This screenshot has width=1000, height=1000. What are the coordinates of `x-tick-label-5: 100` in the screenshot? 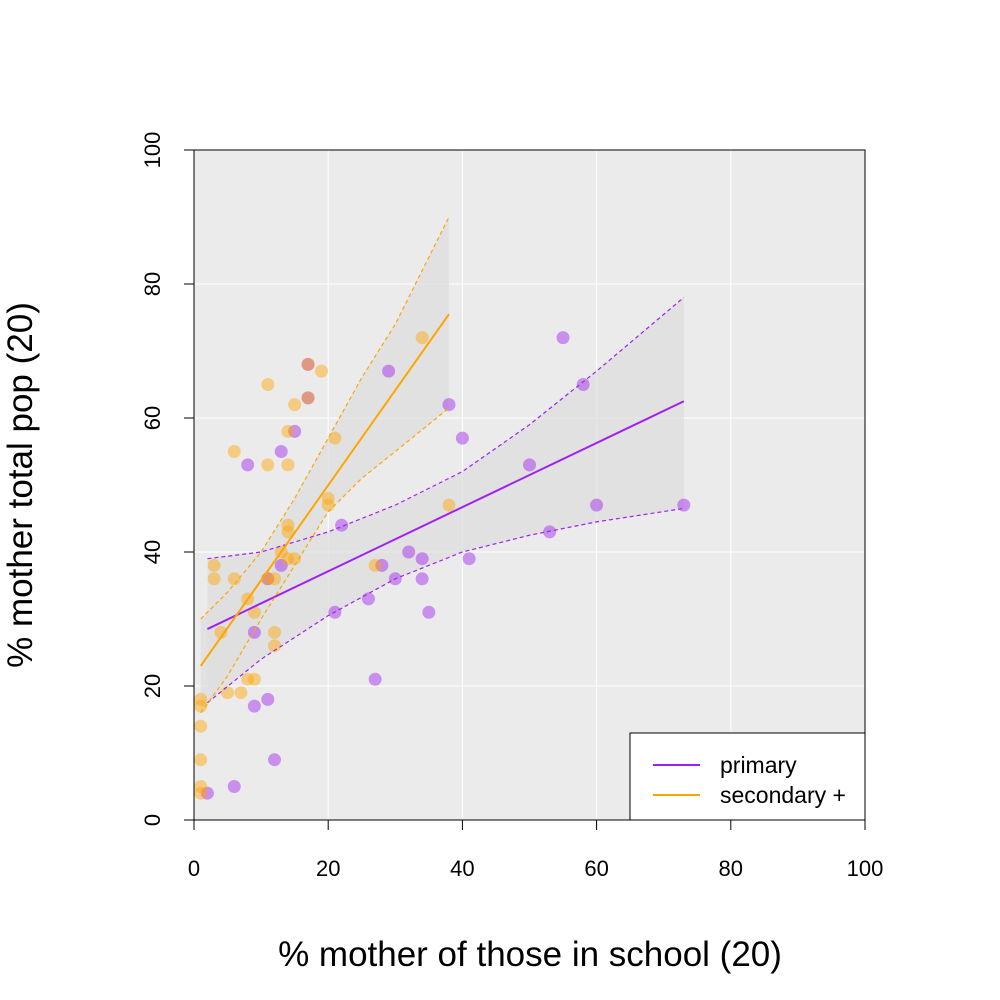 It's located at (865, 868).